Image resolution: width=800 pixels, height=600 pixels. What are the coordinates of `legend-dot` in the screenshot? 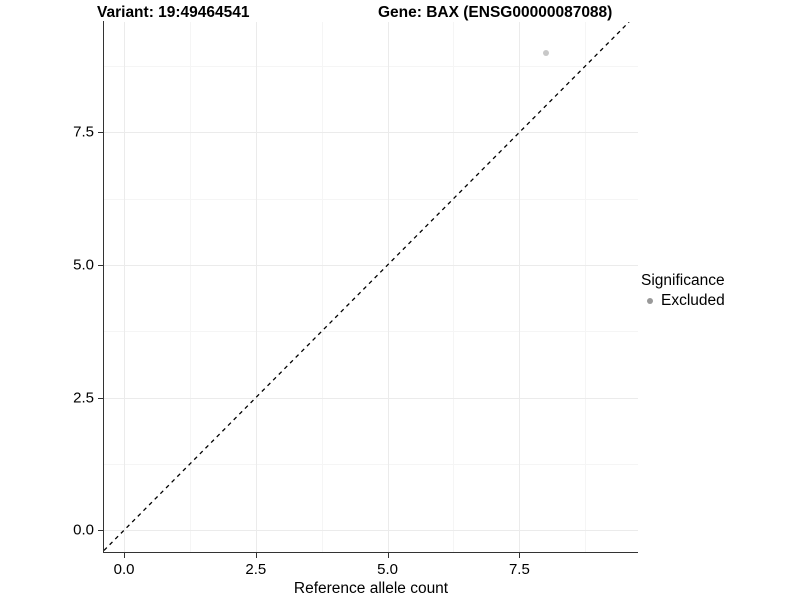 It's located at (649, 300).